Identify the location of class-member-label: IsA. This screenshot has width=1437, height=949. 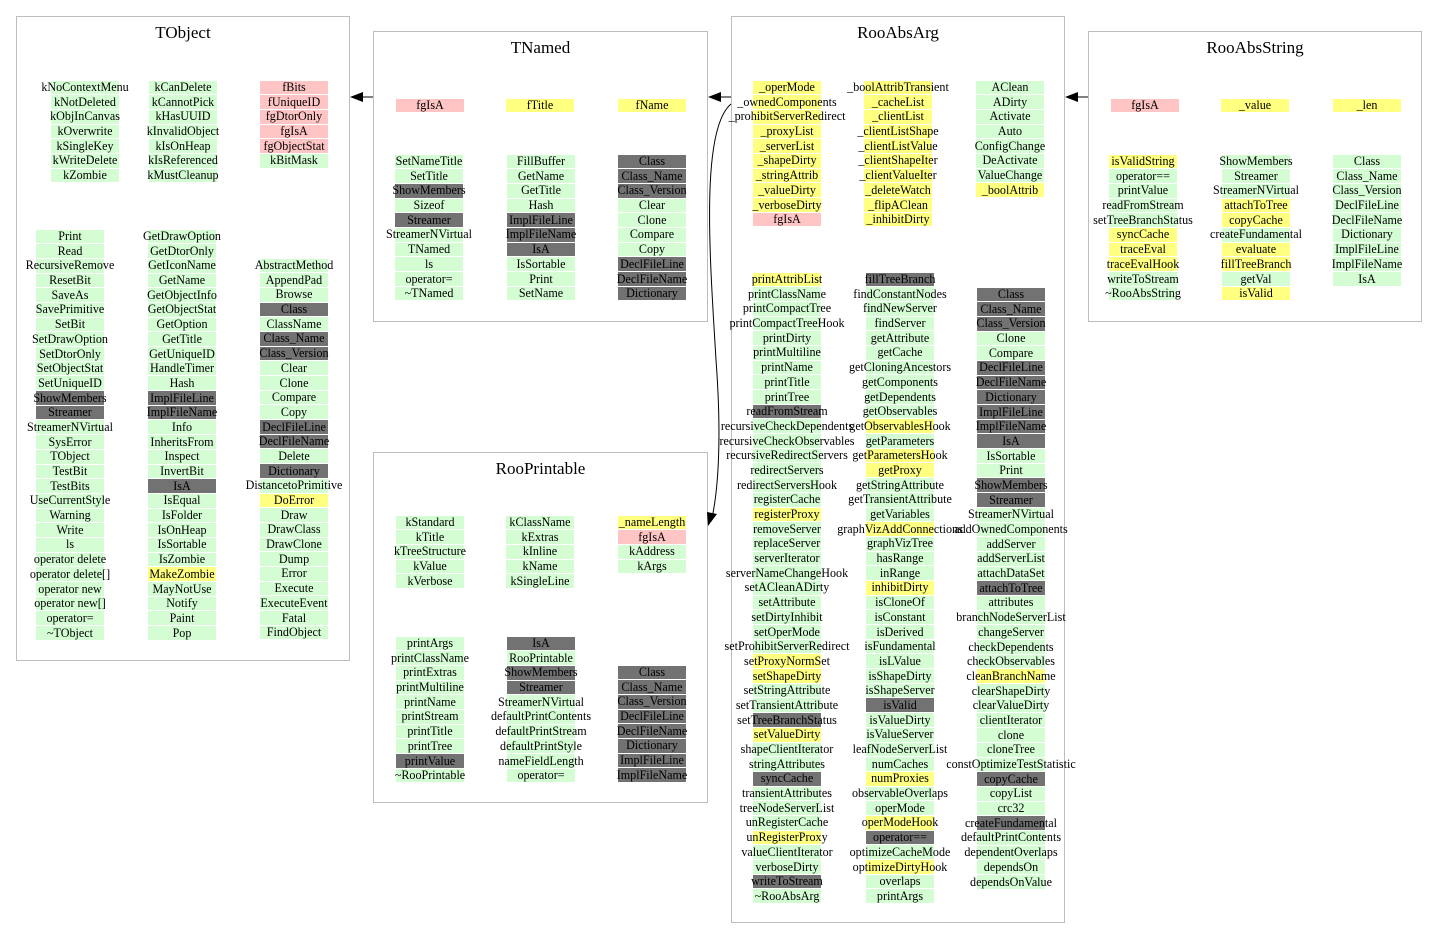
(541, 643).